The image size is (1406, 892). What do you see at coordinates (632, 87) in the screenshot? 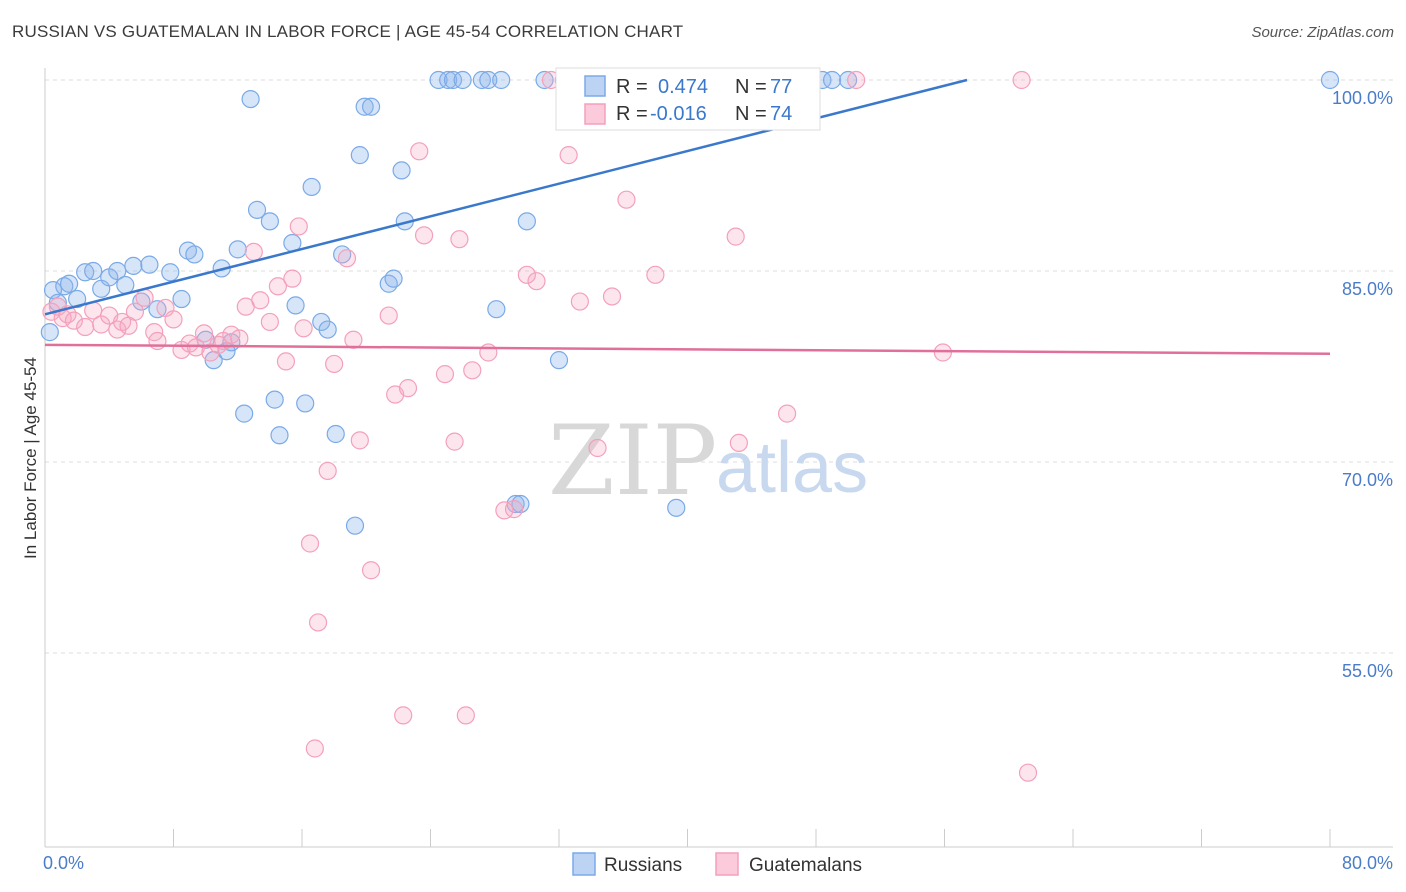
I see `legend-r-label-1: R =` at bounding box center [632, 87].